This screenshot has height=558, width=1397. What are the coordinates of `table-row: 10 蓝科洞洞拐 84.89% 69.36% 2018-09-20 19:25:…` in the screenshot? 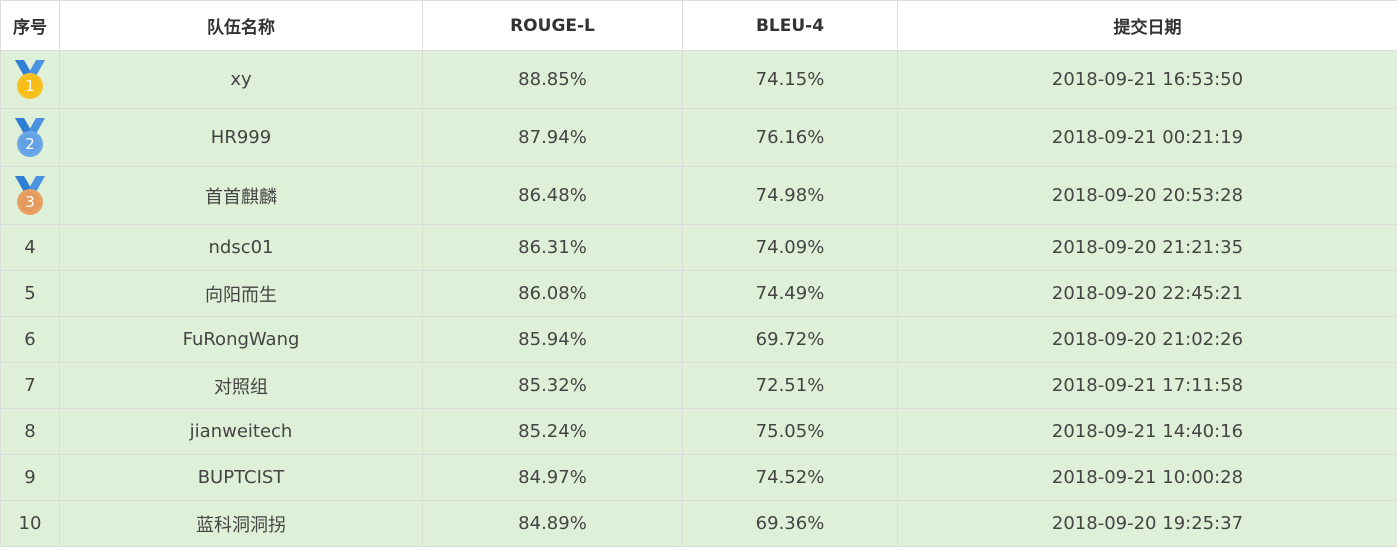 It's located at (698, 523).